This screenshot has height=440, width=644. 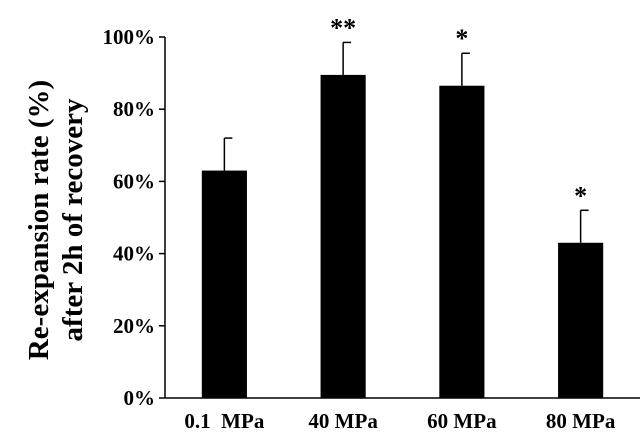 I want to click on x-tick-label: 40 MPa, so click(x=343, y=421).